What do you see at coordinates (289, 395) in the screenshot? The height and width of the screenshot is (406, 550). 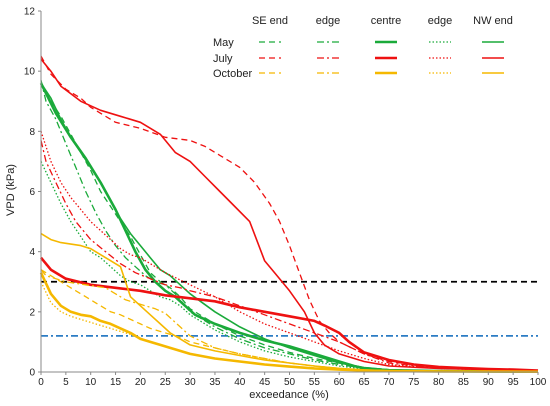 I see `x-axis-title: exceedance (%)` at bounding box center [289, 395].